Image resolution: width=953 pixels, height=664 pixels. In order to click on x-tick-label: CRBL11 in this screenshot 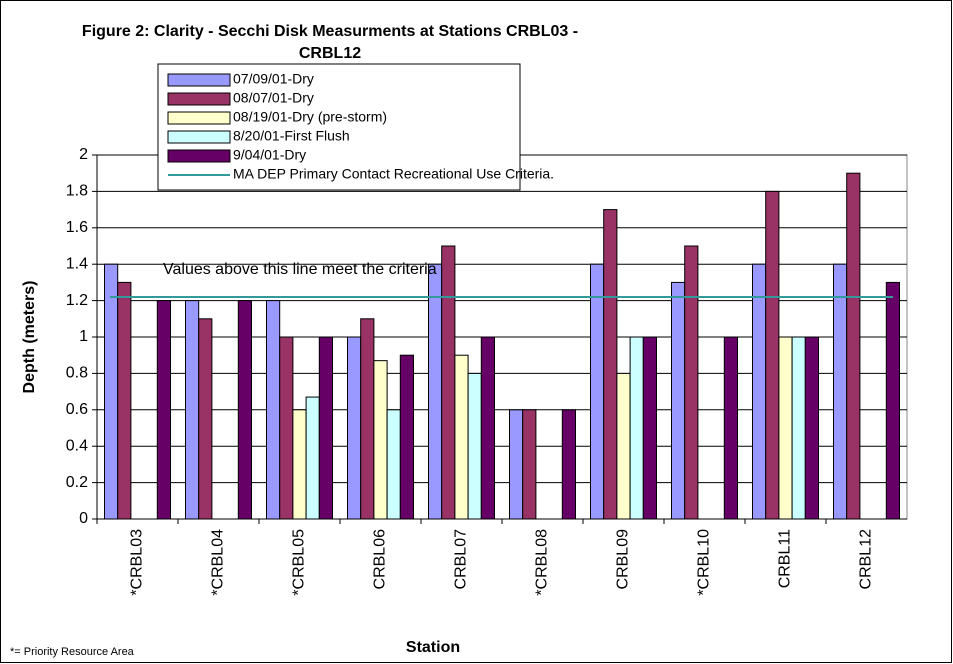, I will do `click(785, 558)`.